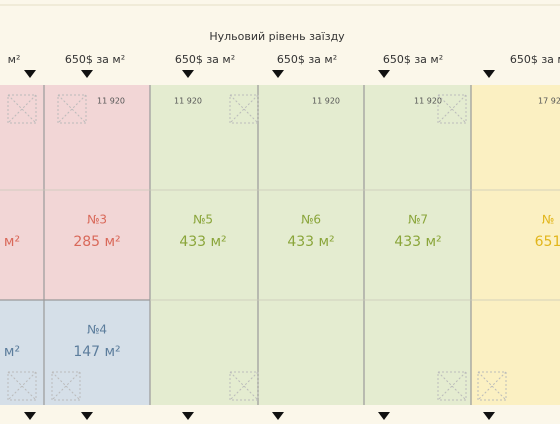 Image resolution: width=560 pixels, height=424 pixels. Describe the element at coordinates (97, 220) in the screenshot. I see `unit-number: №3` at that location.